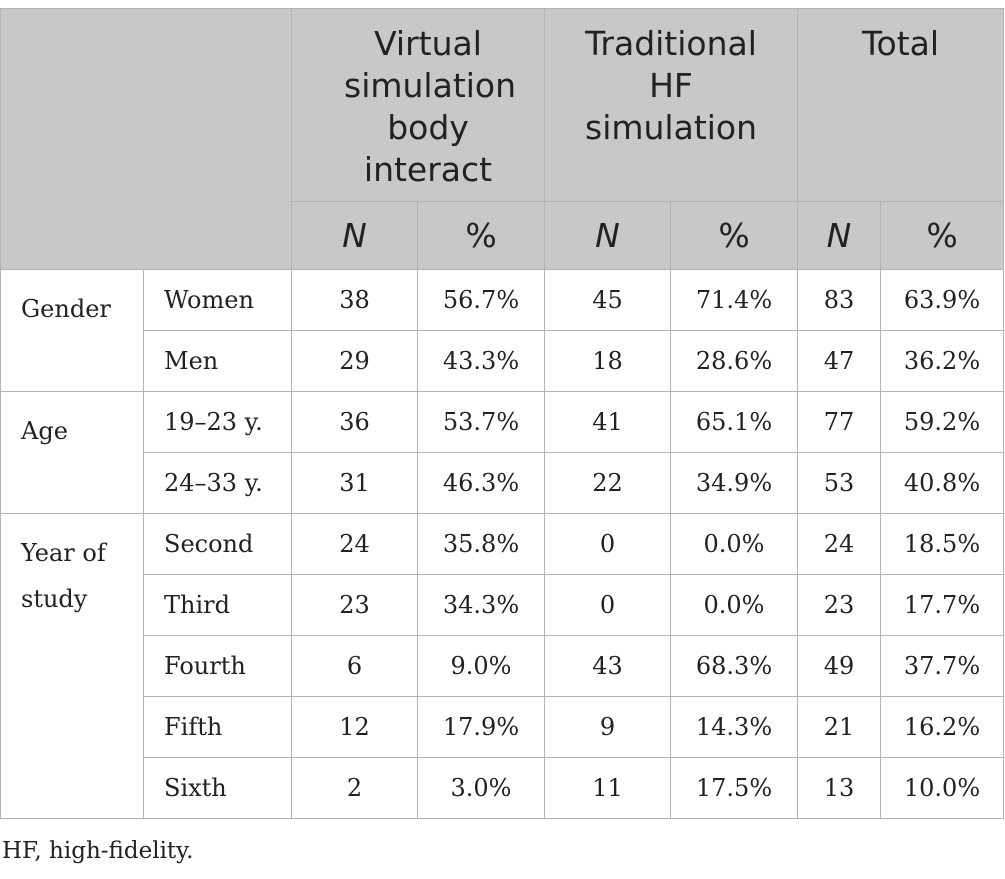  Describe the element at coordinates (608, 300) in the screenshot. I see `value-cell: 45` at that location.